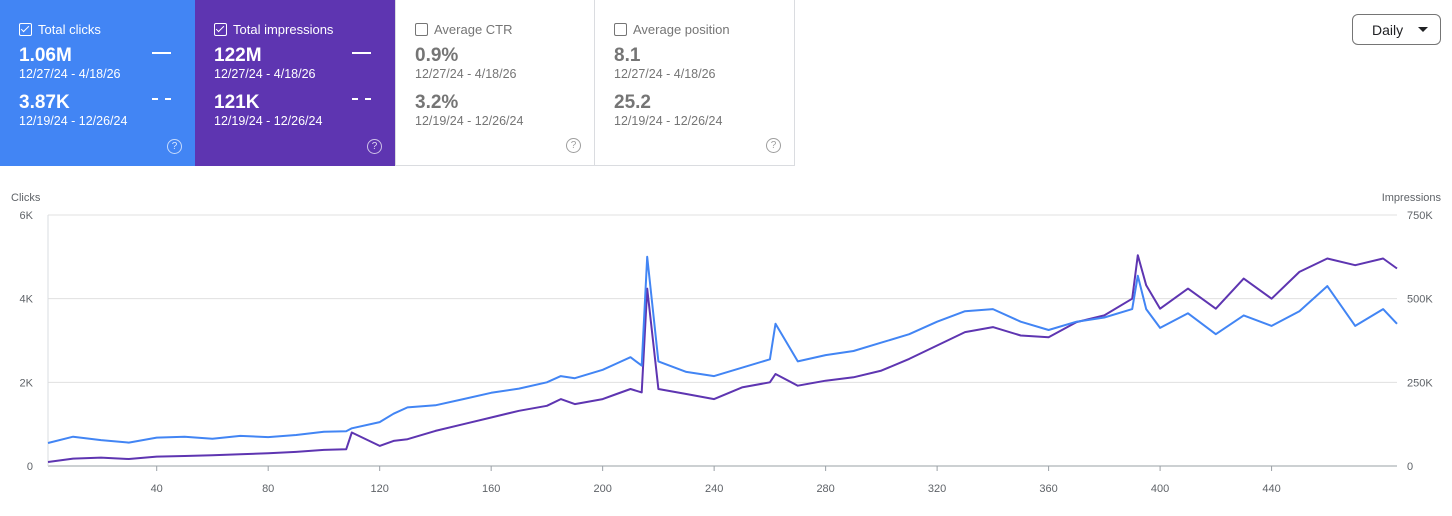 The image size is (1452, 516). What do you see at coordinates (1388, 29) in the screenshot?
I see `granularity-select-value: Daily` at bounding box center [1388, 29].